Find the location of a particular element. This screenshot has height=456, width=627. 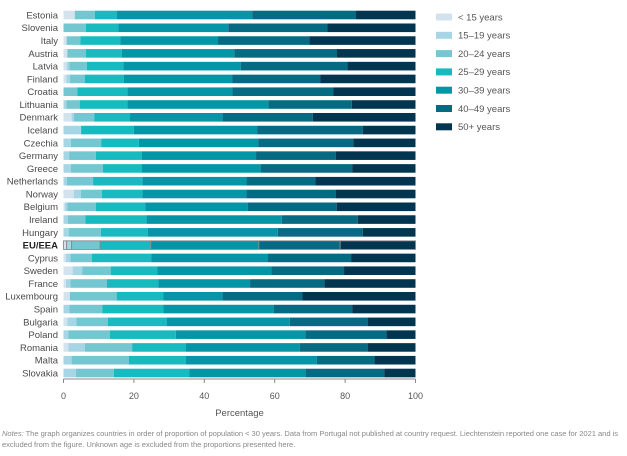

legend-label: 20–24 years is located at coordinates (484, 54).